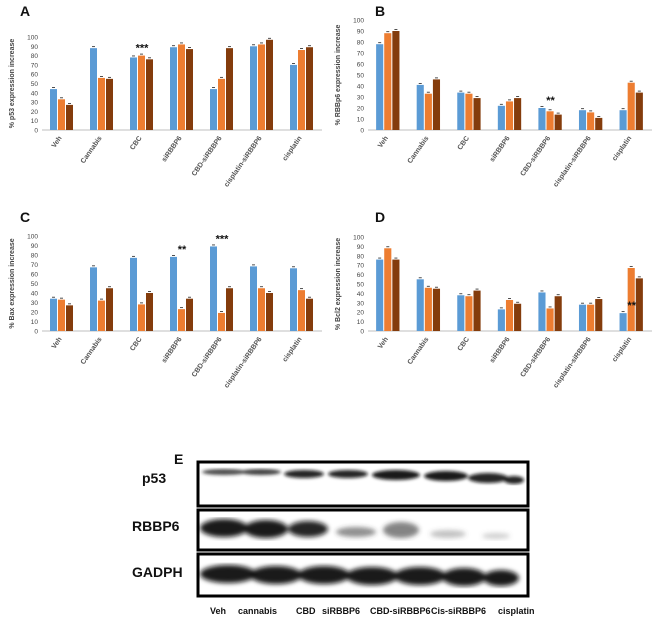 This screenshot has height=618, width=672. Describe the element at coordinates (35, 56) in the screenshot. I see `y-tick-label-a: 80` at that location.